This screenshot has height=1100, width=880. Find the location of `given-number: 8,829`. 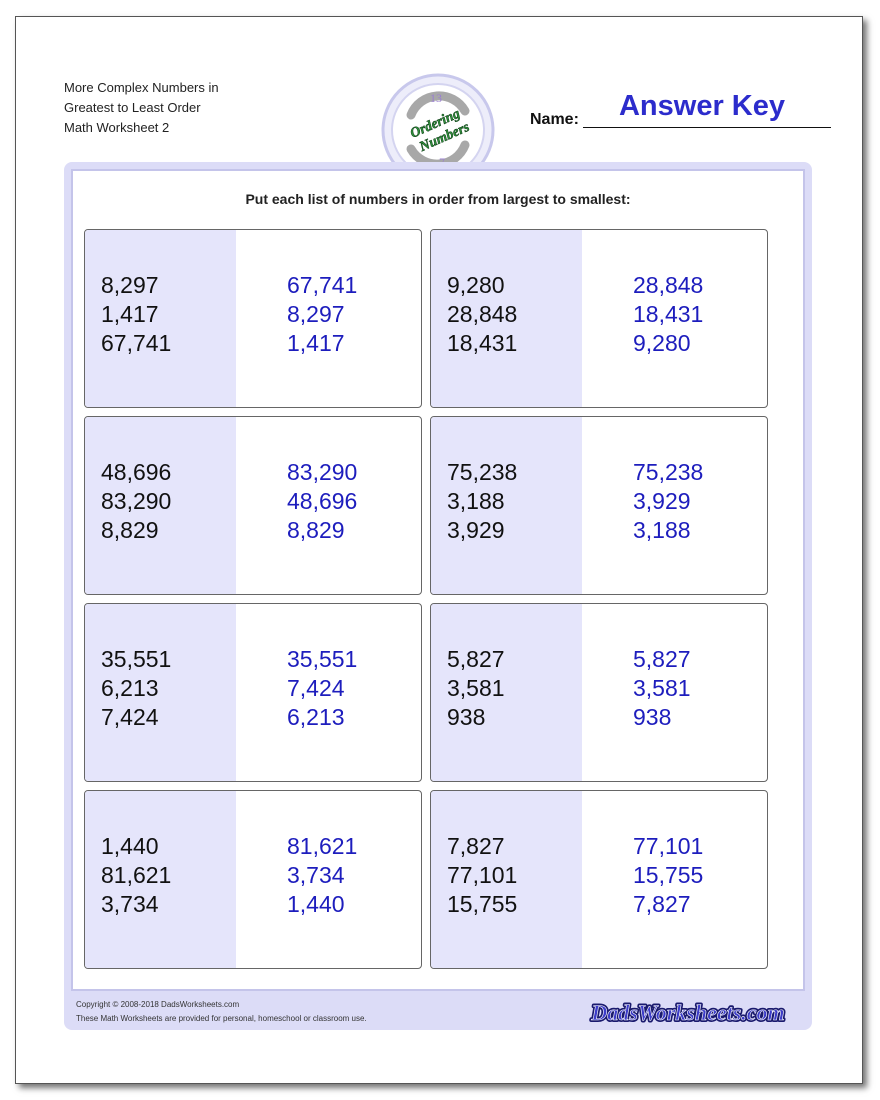

given-number: 8,829 is located at coordinates (130, 530).